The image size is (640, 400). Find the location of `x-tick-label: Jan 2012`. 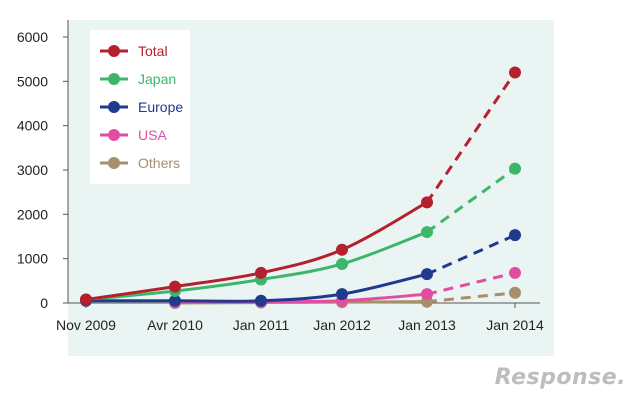

x-tick-label: Jan 2012 is located at coordinates (342, 325).